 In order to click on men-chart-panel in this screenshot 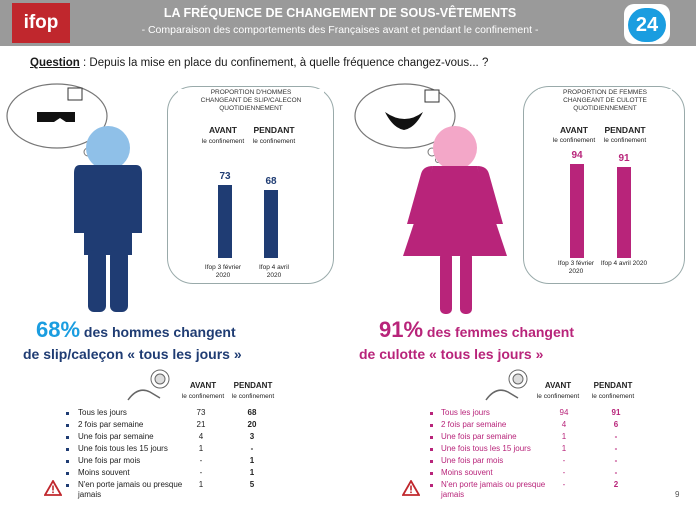, I will do `click(250, 185)`.